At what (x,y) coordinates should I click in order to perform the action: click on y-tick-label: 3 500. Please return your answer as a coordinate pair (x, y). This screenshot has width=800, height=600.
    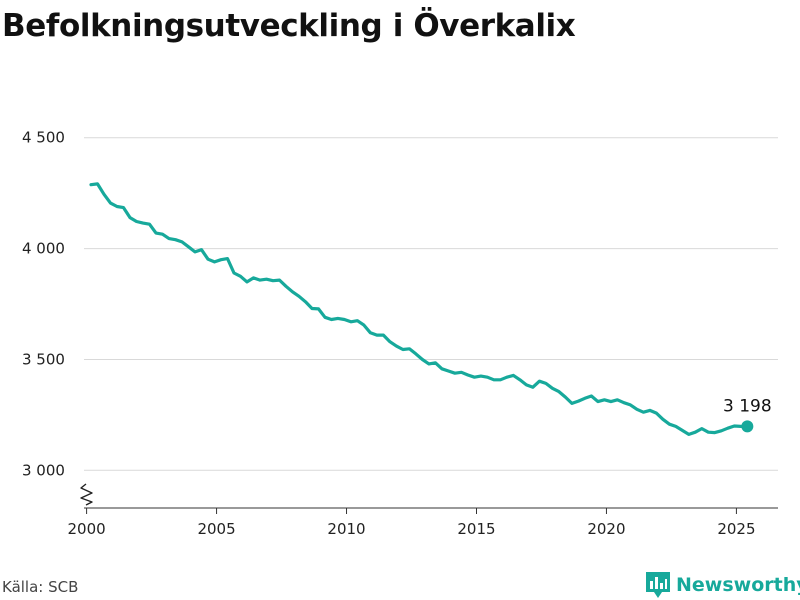
    Looking at the image, I should click on (43, 359).